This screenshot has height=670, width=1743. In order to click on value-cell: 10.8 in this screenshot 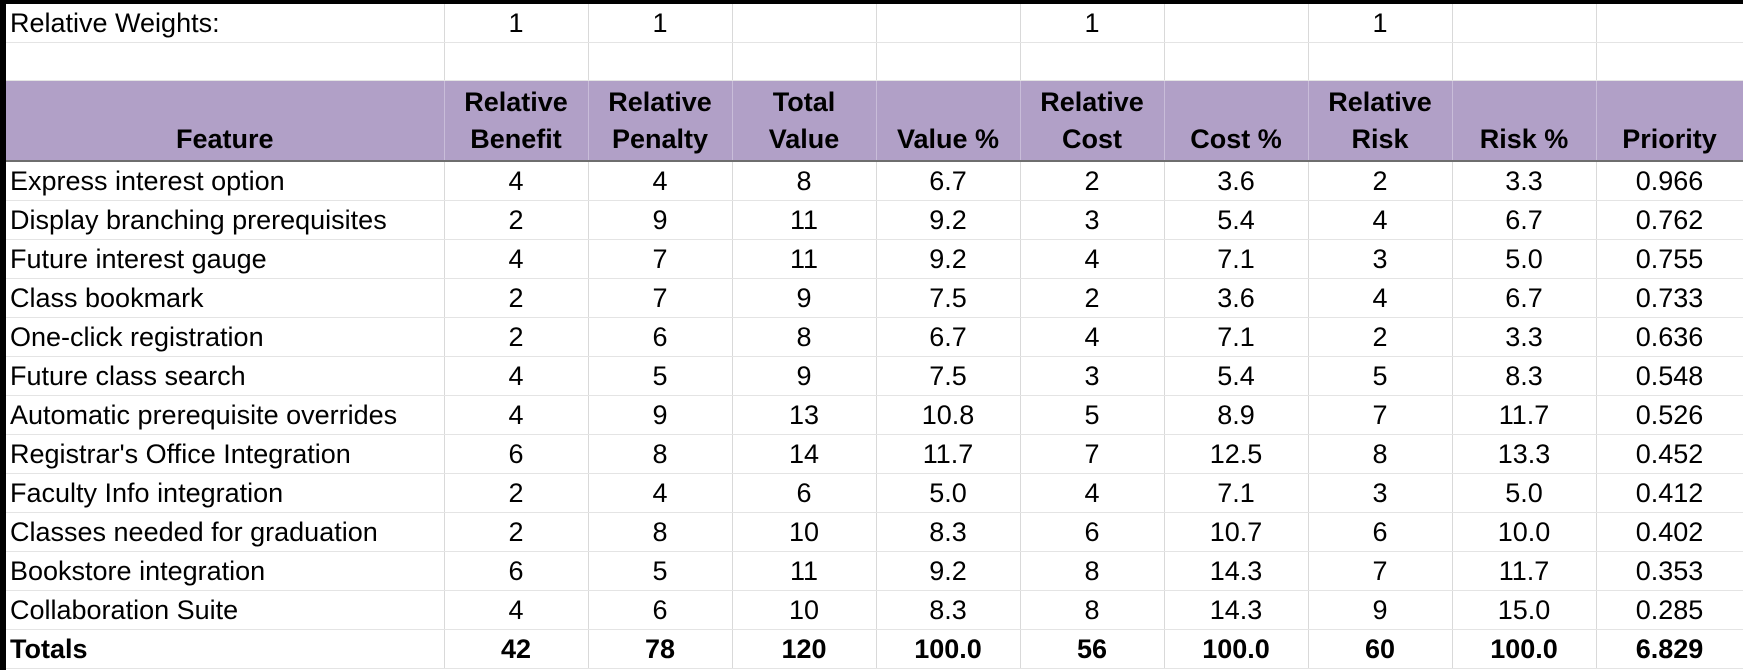, I will do `click(948, 415)`.